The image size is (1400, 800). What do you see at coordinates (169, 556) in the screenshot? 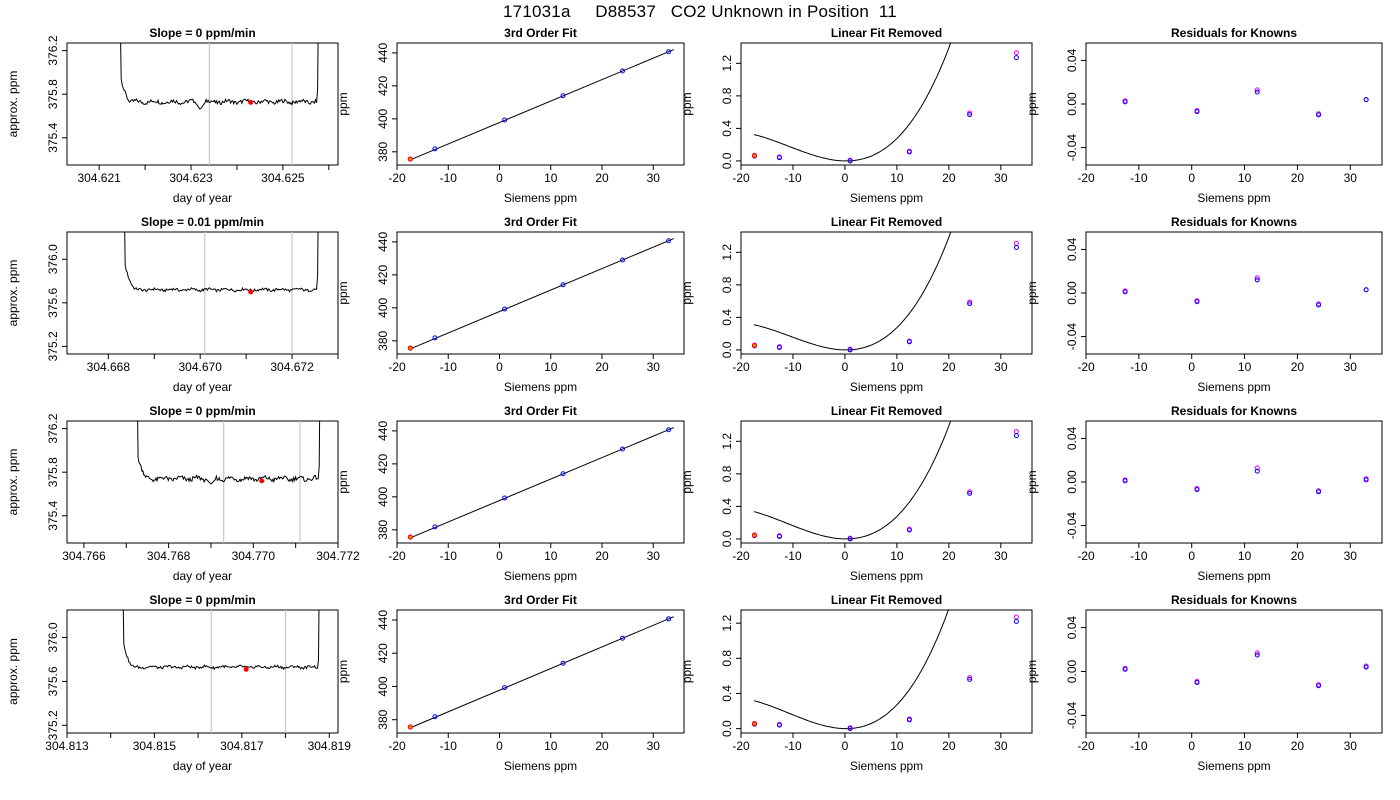
I see `x-tick-label: 304.768` at bounding box center [169, 556].